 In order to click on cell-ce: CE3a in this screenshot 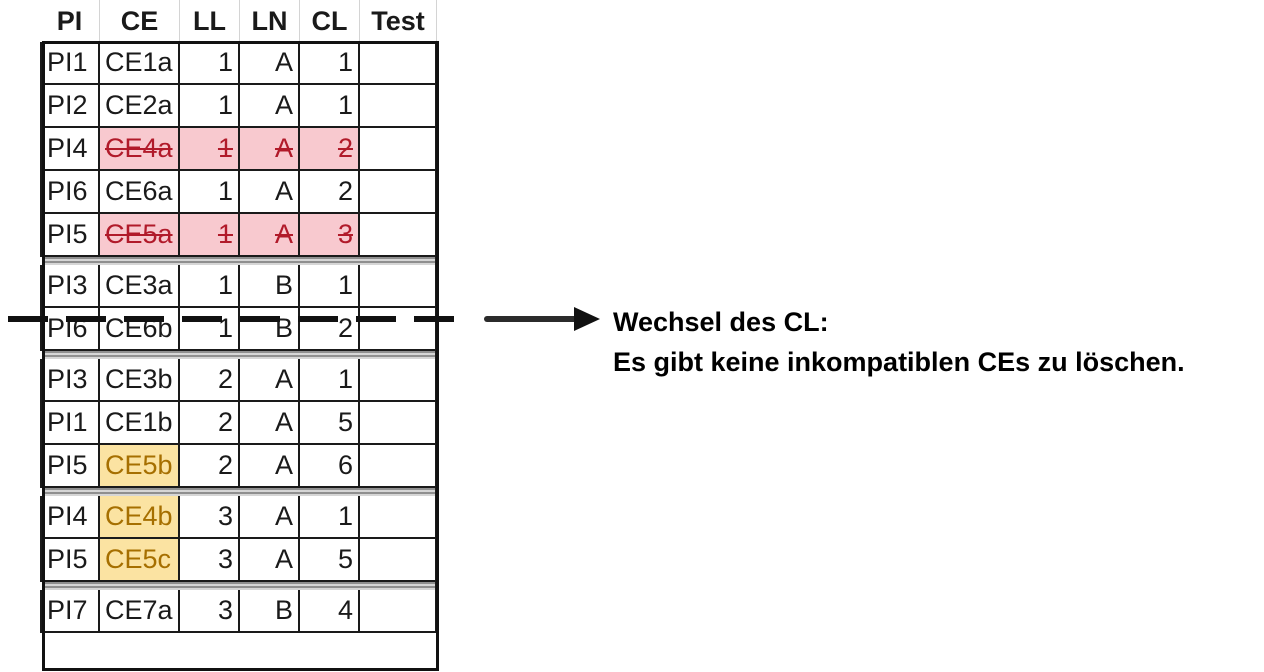, I will do `click(140, 286)`.